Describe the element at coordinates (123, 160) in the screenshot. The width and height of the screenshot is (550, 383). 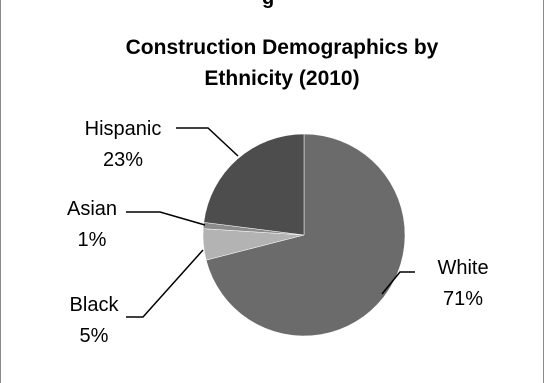
I see `label-hispanic-percent: 23%` at that location.